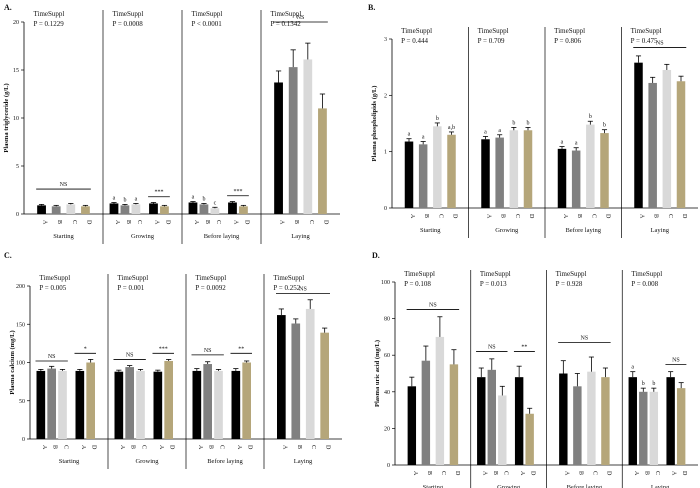 Image resolution: width=700 pixels, height=488 pixels. I want to click on stat-p-value: P = 0.001, so click(130, 288).